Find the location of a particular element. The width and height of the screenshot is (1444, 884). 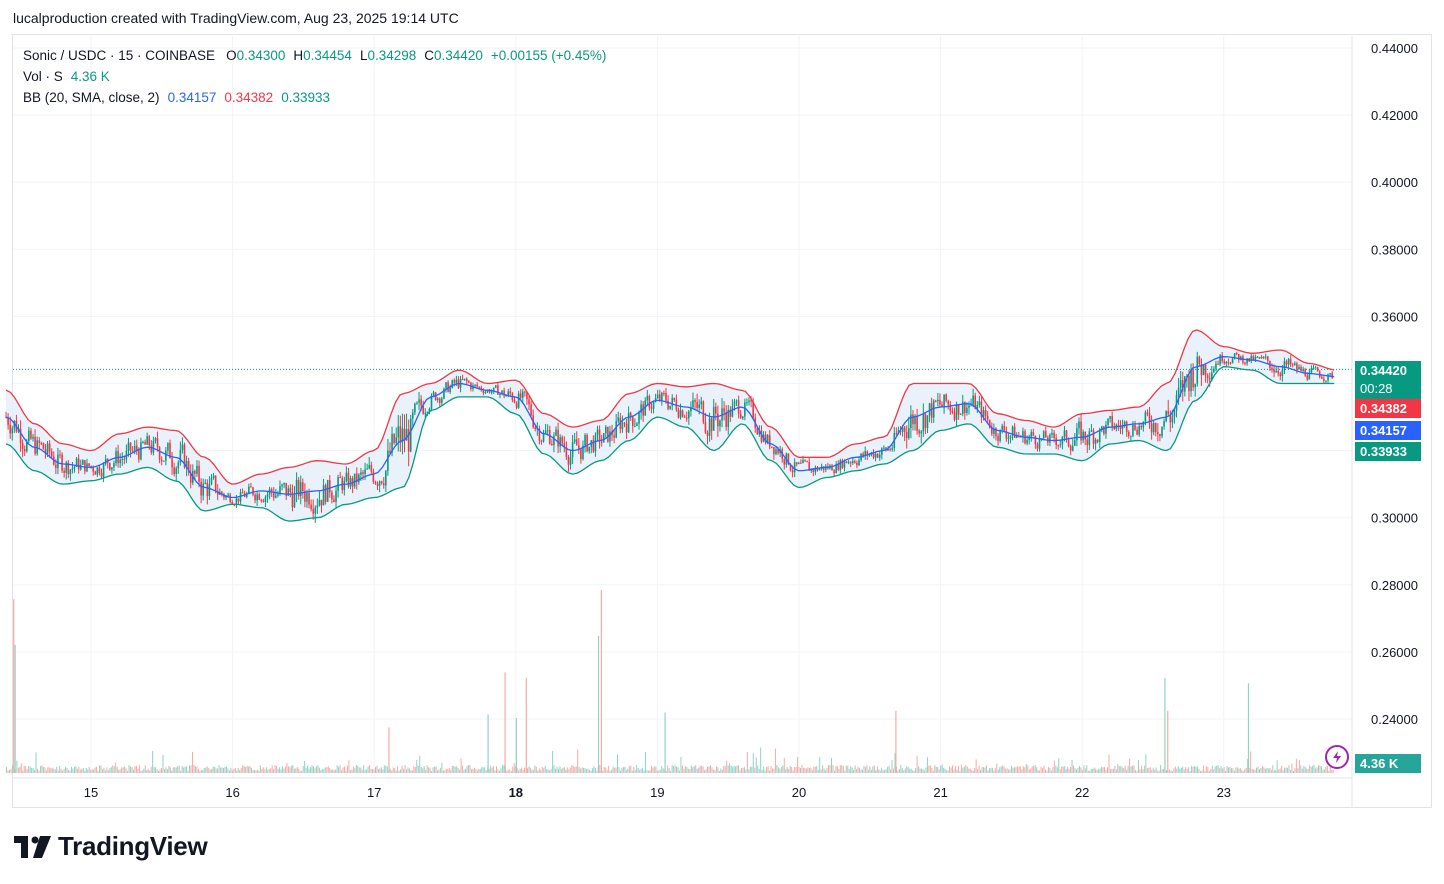

bb-label: BB (20, SMA, close, 2) is located at coordinates (91, 97).